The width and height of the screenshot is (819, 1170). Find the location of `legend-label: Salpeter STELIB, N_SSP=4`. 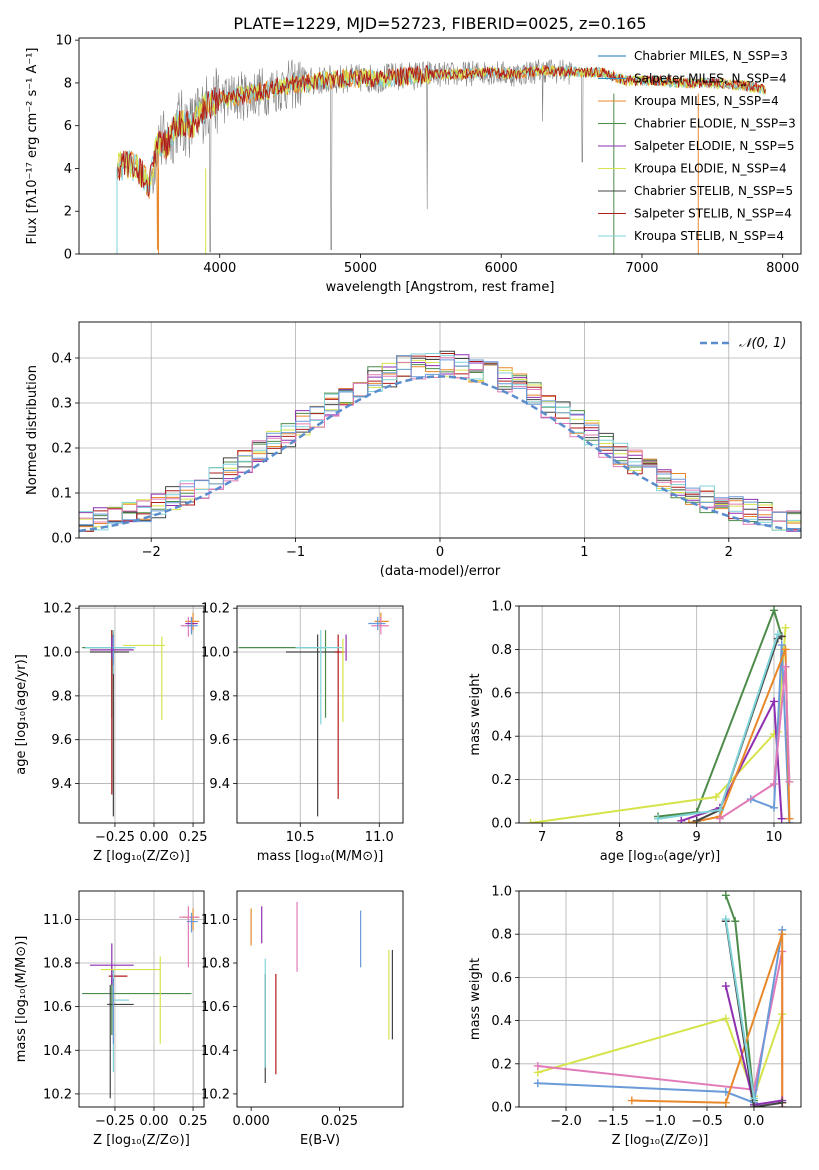

legend-label: Salpeter STELIB, N_SSP=4 is located at coordinates (713, 214).